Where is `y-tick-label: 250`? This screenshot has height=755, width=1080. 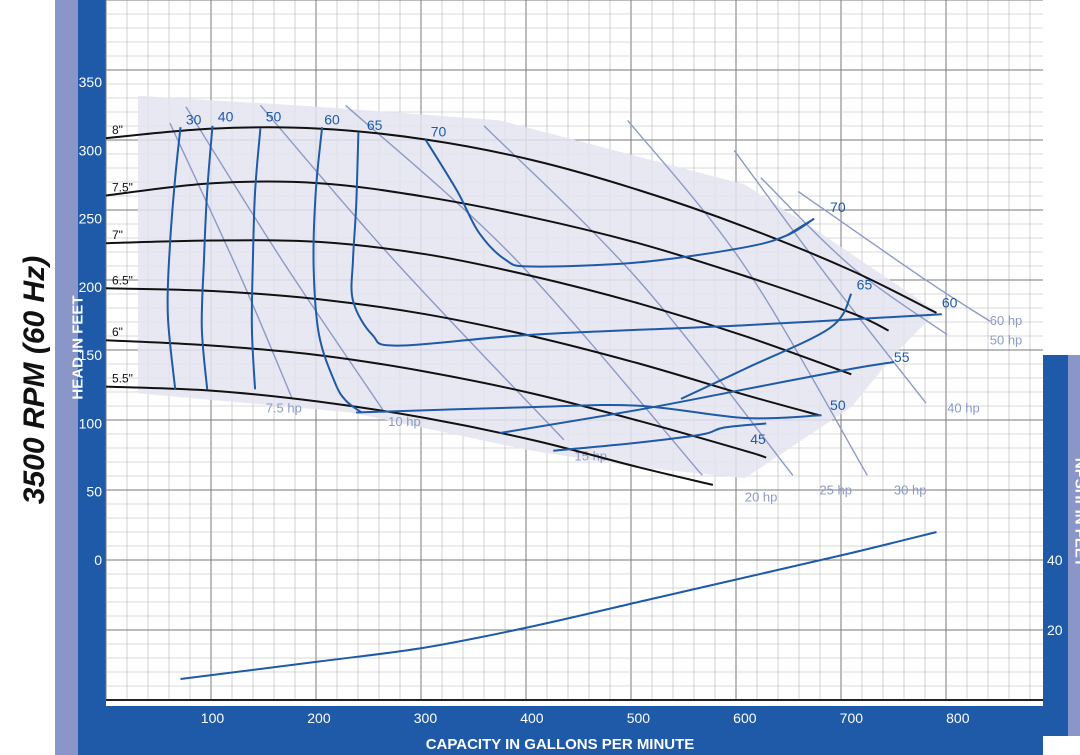
y-tick-label: 250 is located at coordinates (91, 219).